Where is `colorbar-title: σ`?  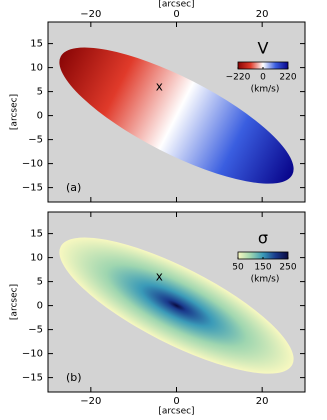
colorbar-title: σ is located at coordinates (263, 238).